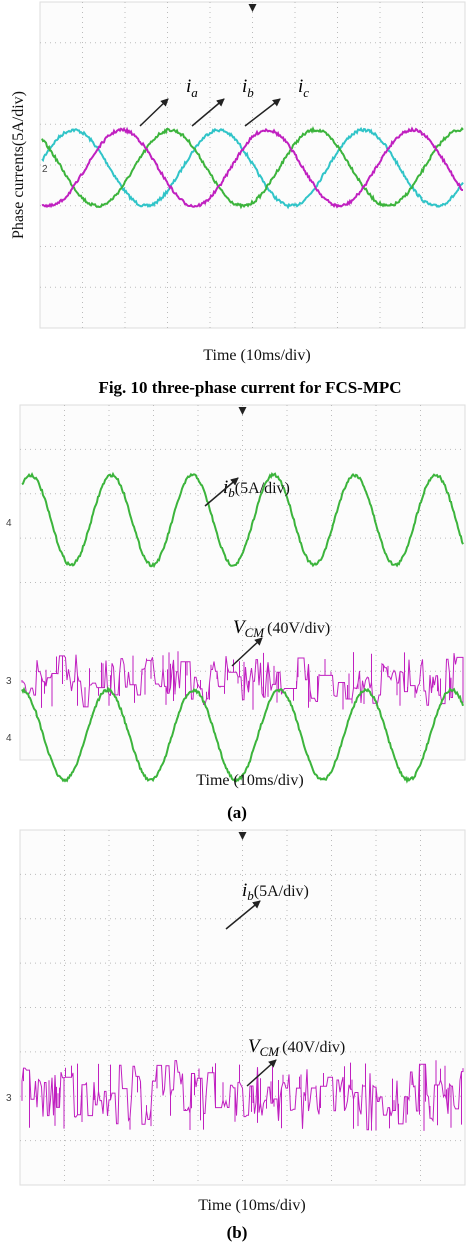  What do you see at coordinates (192, 88) in the screenshot?
I see `trace-label: ia` at bounding box center [192, 88].